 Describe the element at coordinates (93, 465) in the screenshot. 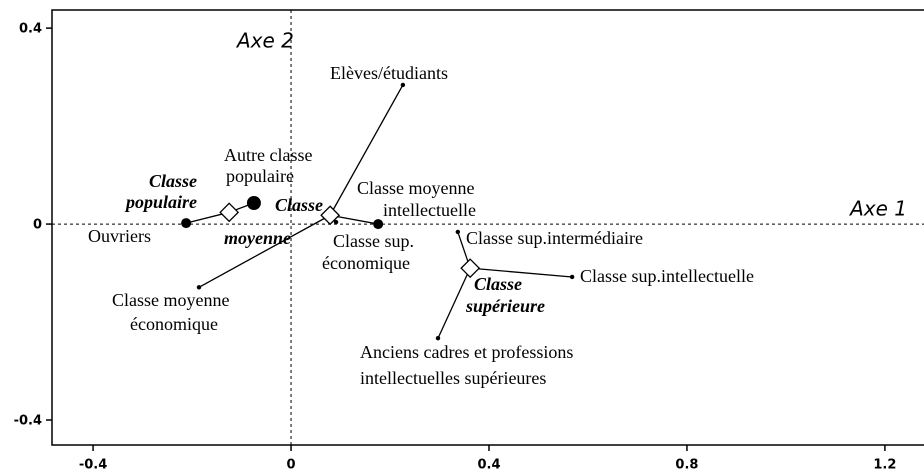

I see `x-tick-label: -0.4` at that location.